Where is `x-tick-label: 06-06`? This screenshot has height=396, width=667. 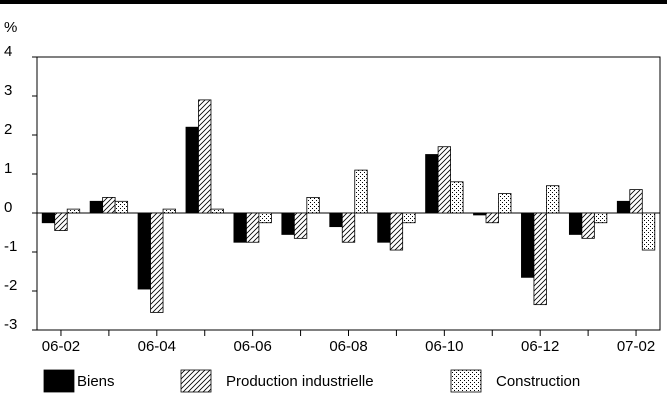 x-tick-label: 06-06 is located at coordinates (252, 346).